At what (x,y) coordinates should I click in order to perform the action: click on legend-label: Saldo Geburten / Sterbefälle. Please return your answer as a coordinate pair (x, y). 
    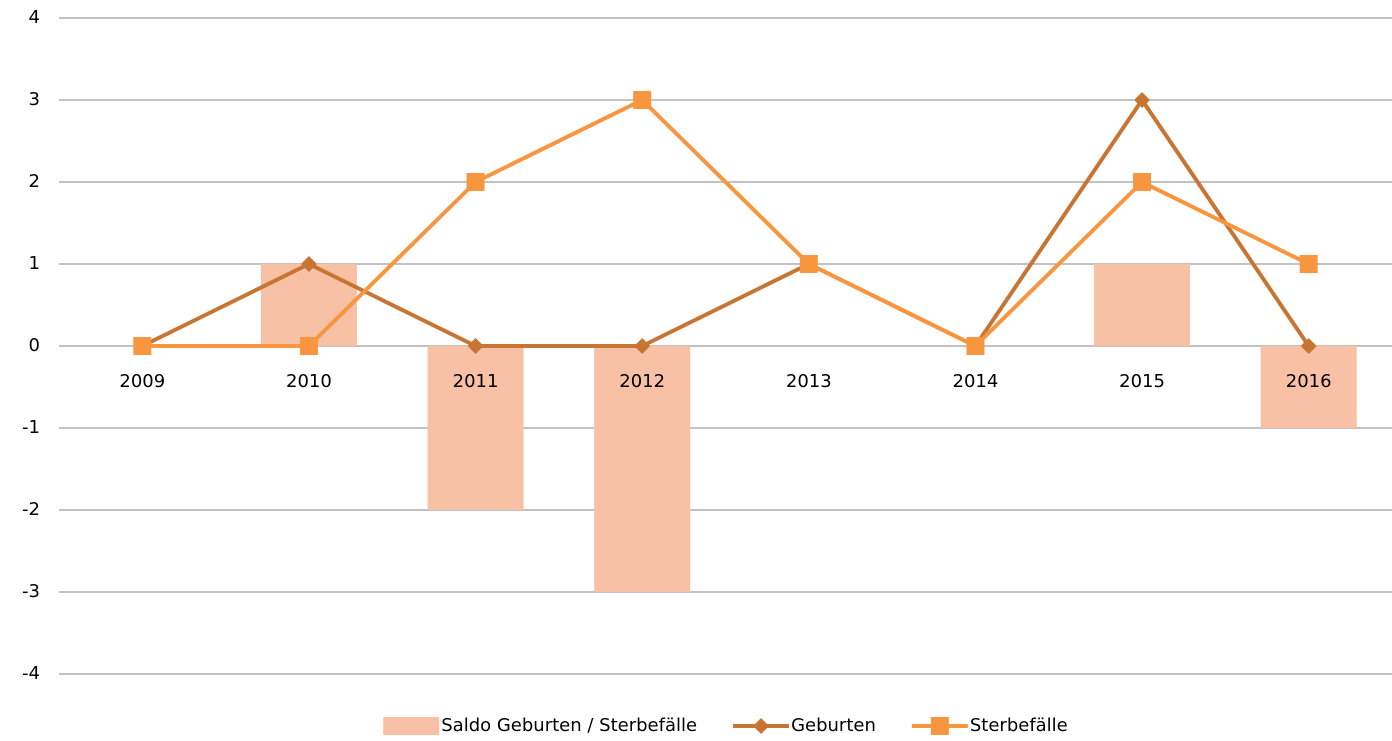
    Looking at the image, I should click on (569, 725).